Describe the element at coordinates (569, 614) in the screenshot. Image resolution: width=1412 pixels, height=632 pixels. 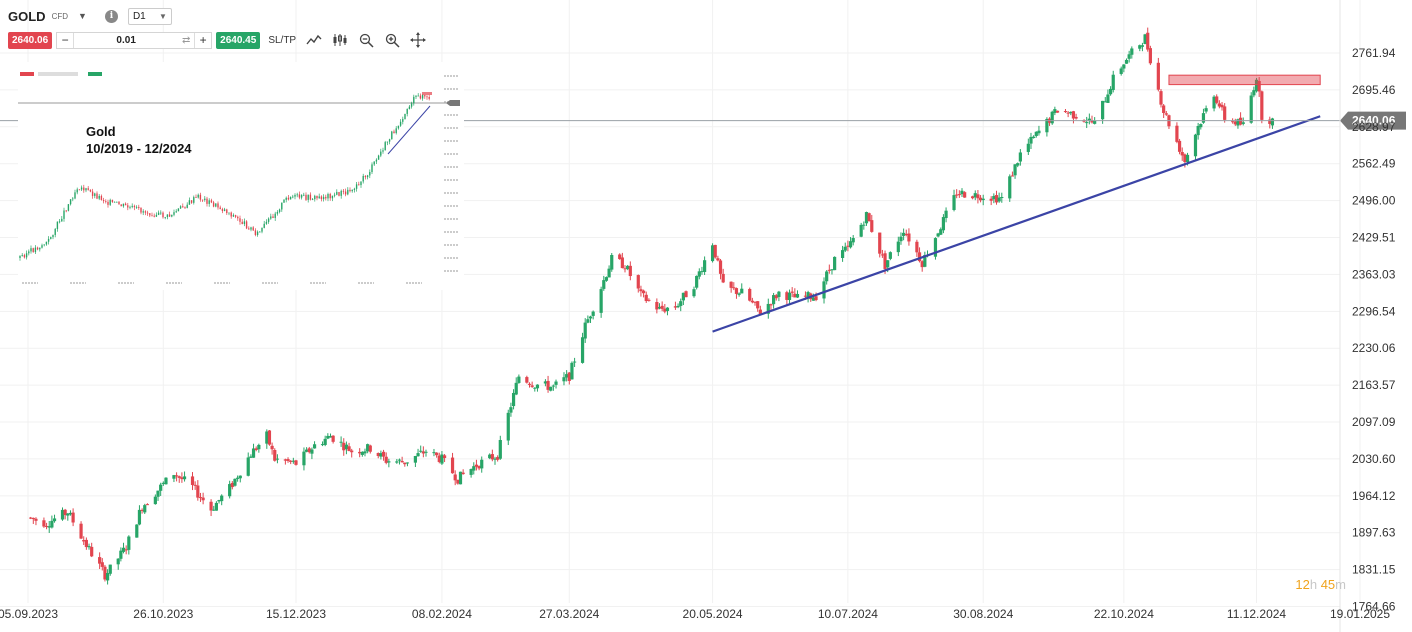
I see `date-tick-label: 27.03.2024` at that location.